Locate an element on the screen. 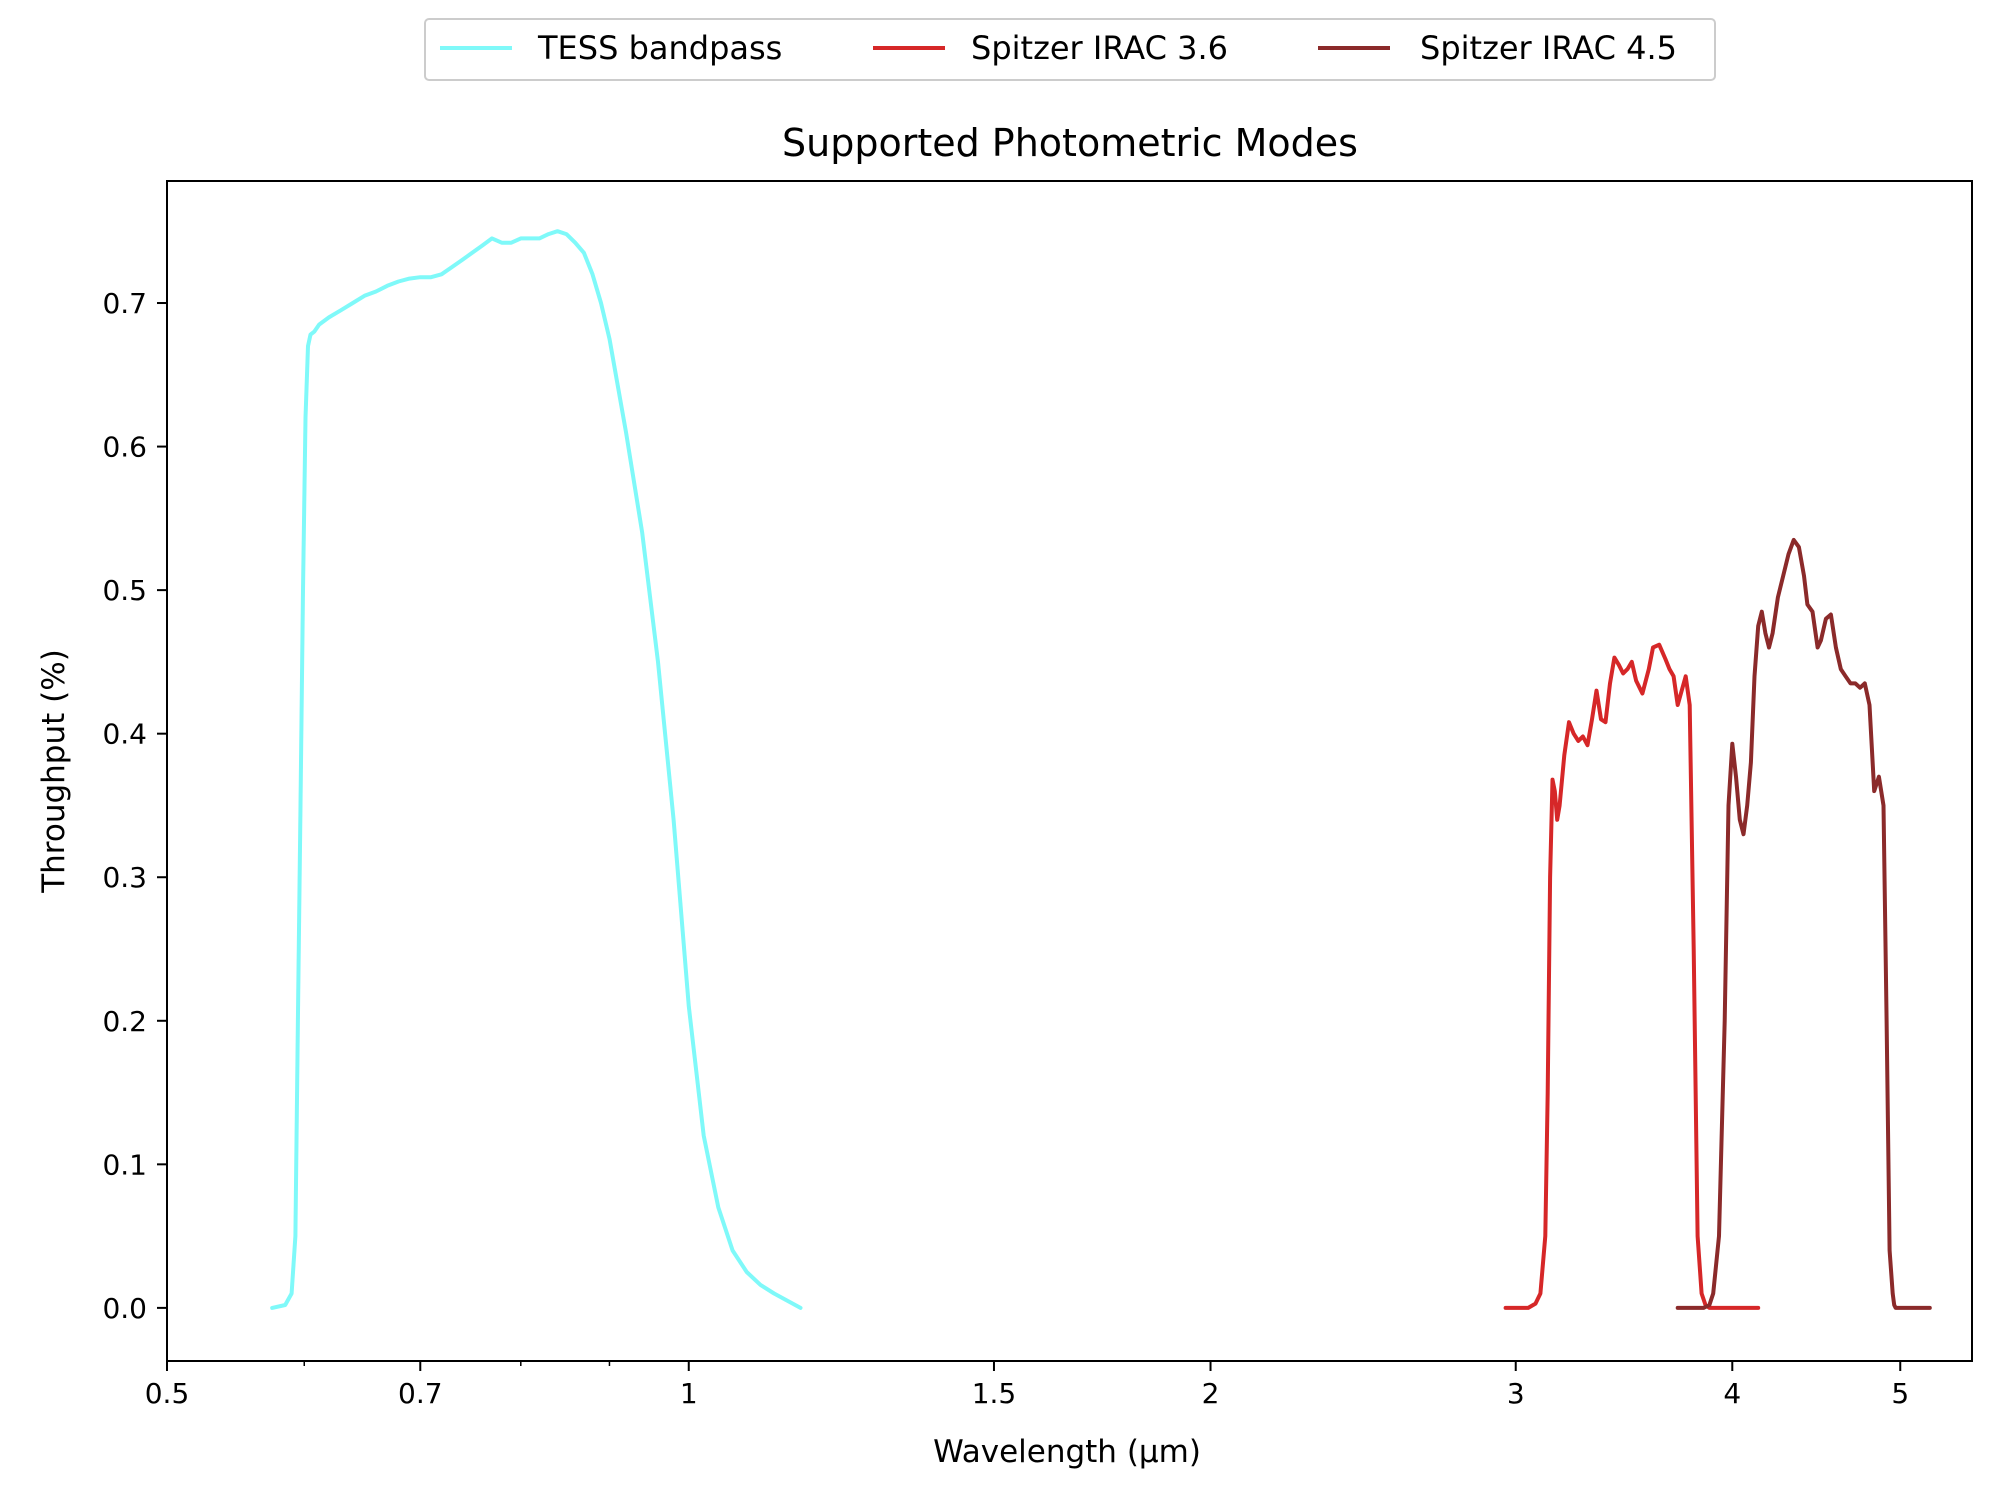  legend-box is located at coordinates (1070, 49).